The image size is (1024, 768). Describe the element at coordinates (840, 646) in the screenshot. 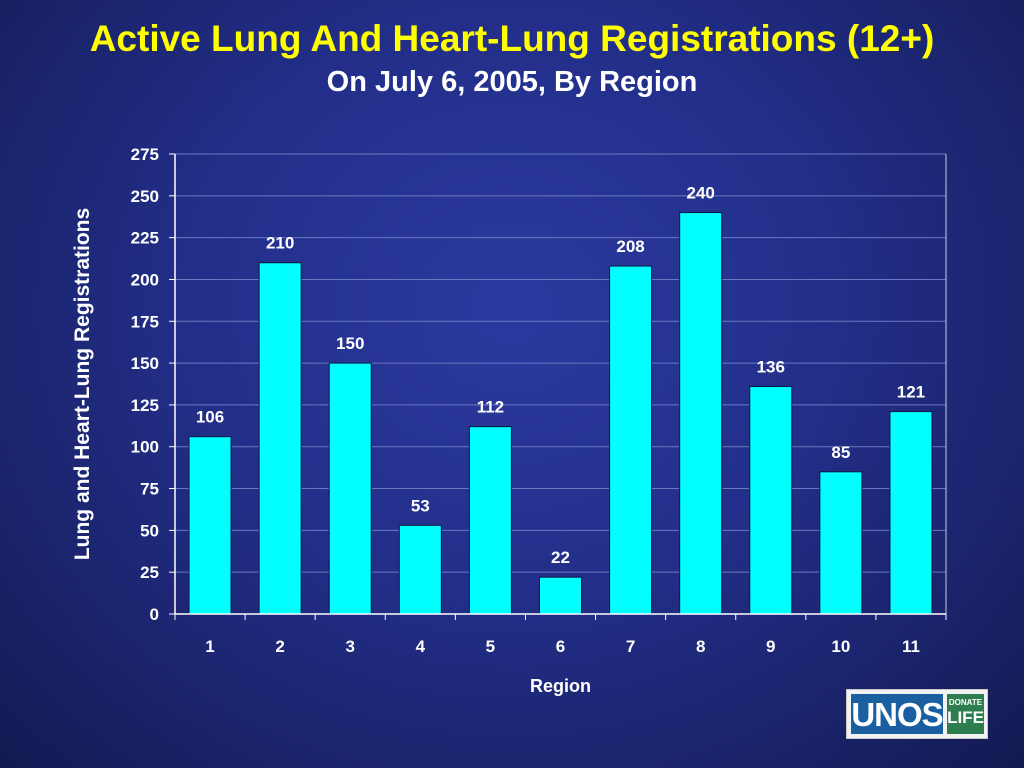

I see `x-tick-label: 10` at that location.